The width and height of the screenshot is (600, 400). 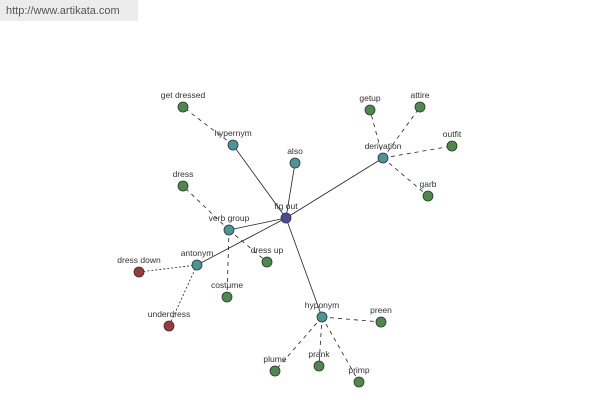 I want to click on node-label: hypernym, so click(x=232, y=133).